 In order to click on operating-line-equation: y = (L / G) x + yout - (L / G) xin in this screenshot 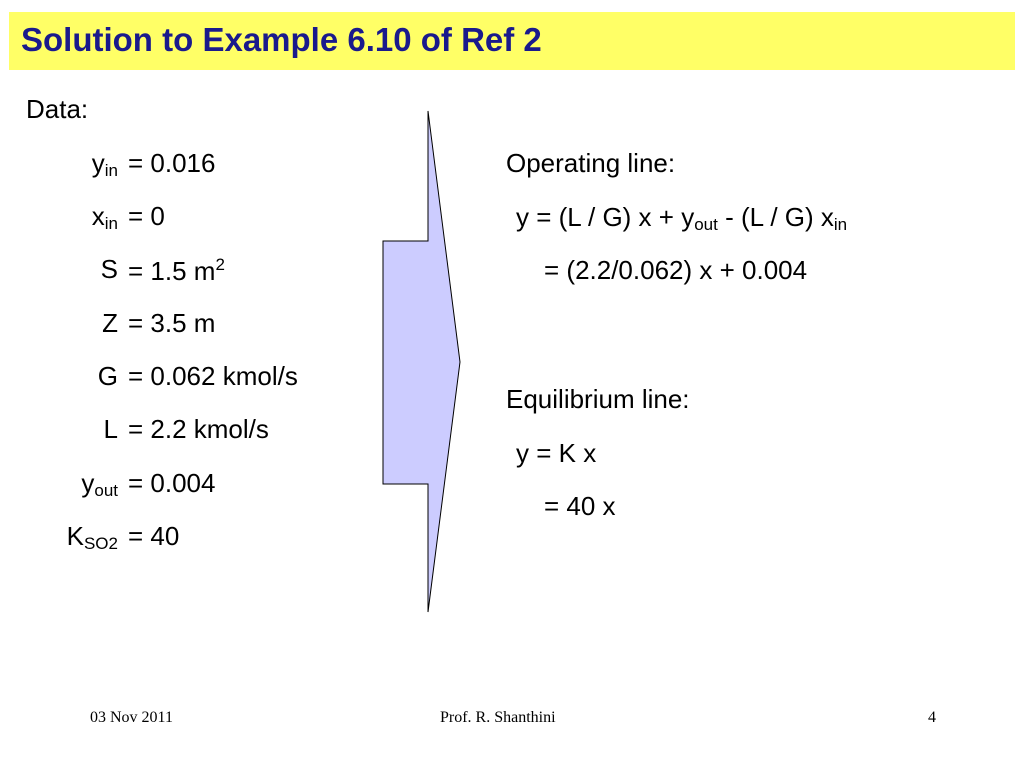, I will do `click(682, 218)`.